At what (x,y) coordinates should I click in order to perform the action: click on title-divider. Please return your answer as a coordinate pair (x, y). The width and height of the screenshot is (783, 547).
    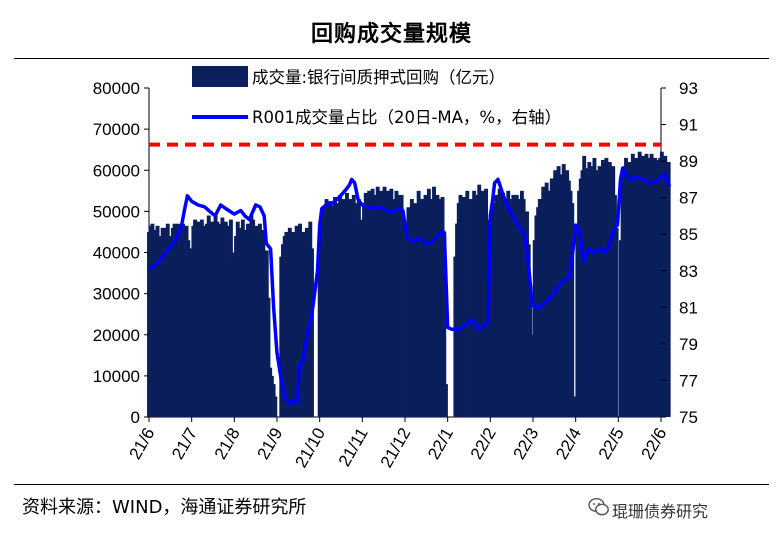
    Looking at the image, I should click on (391, 58).